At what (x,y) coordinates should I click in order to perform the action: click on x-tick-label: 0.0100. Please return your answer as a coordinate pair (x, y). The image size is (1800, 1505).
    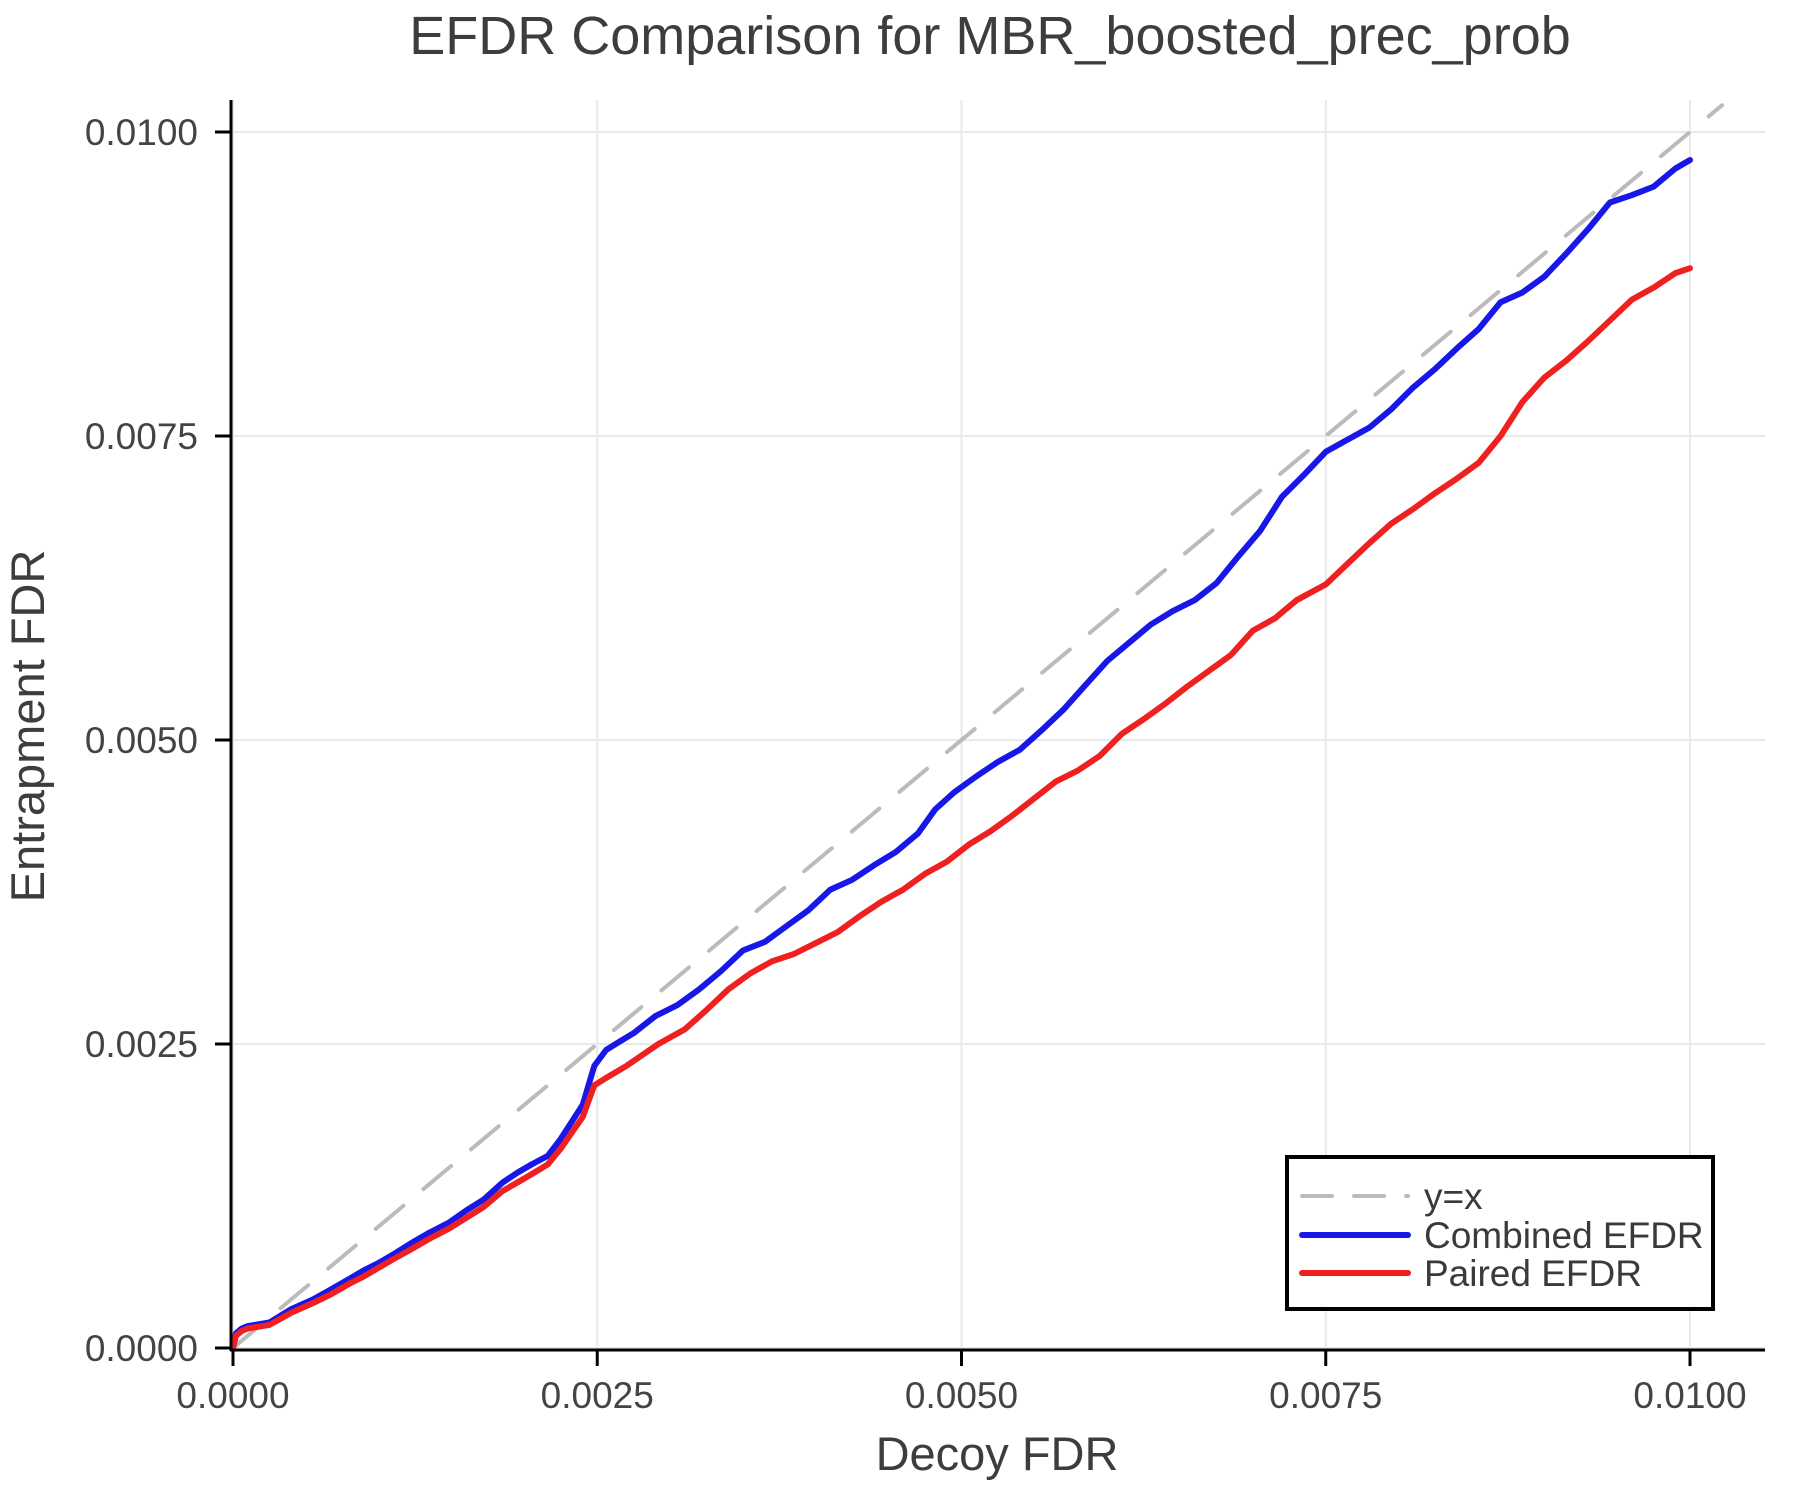
    Looking at the image, I should click on (1689, 1395).